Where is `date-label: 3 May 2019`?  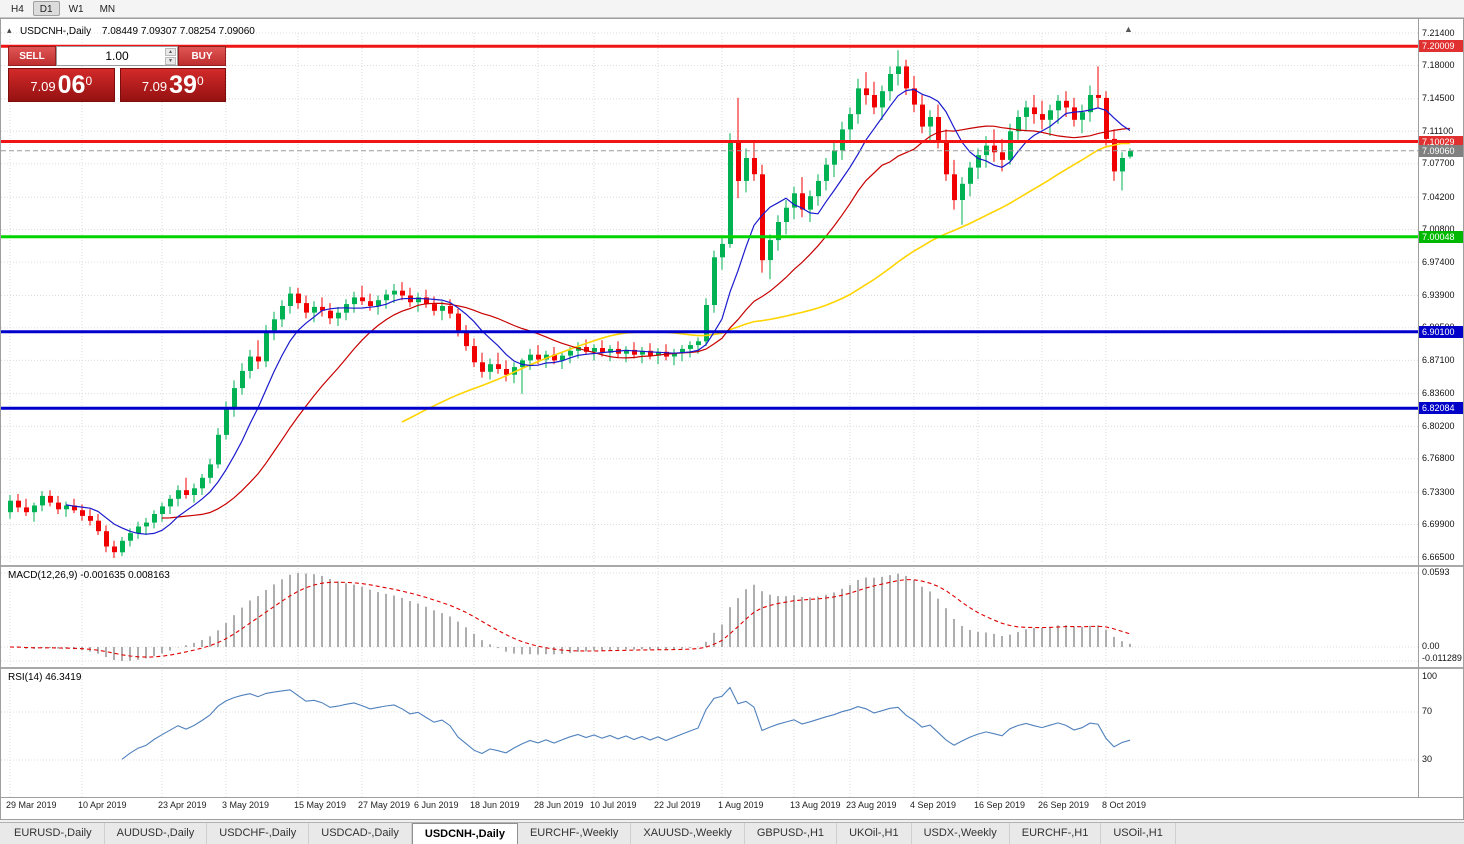 date-label: 3 May 2019 is located at coordinates (246, 805).